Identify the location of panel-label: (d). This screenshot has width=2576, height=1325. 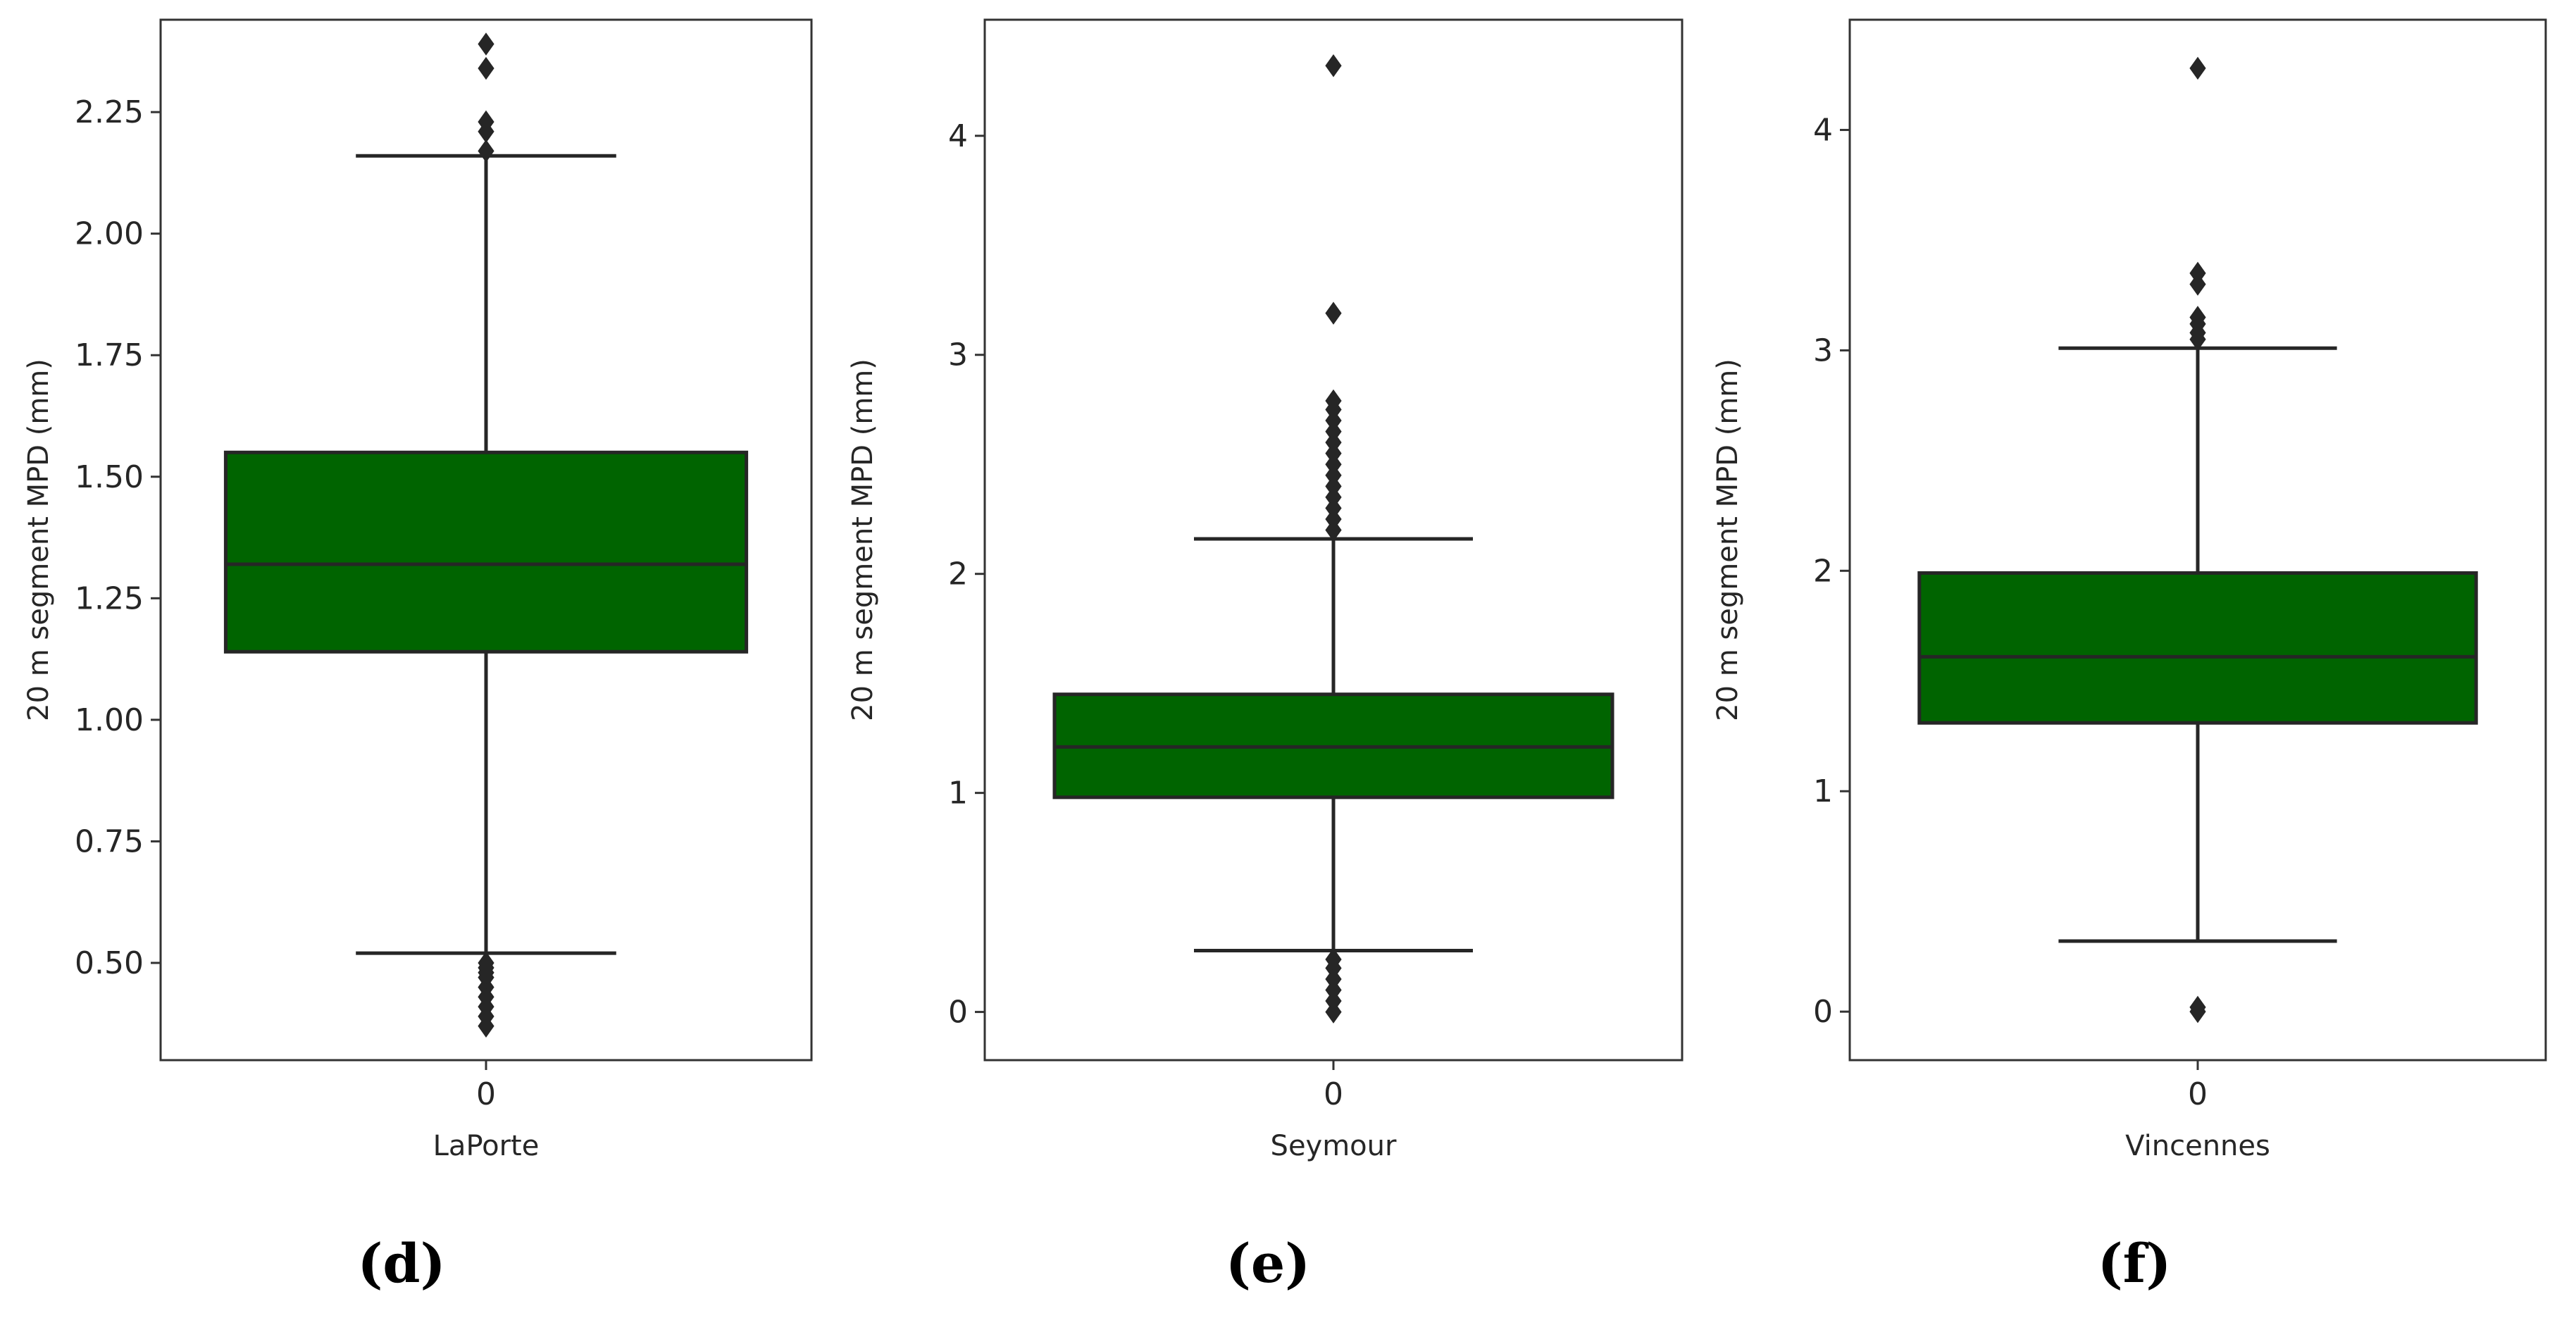
(401, 1263).